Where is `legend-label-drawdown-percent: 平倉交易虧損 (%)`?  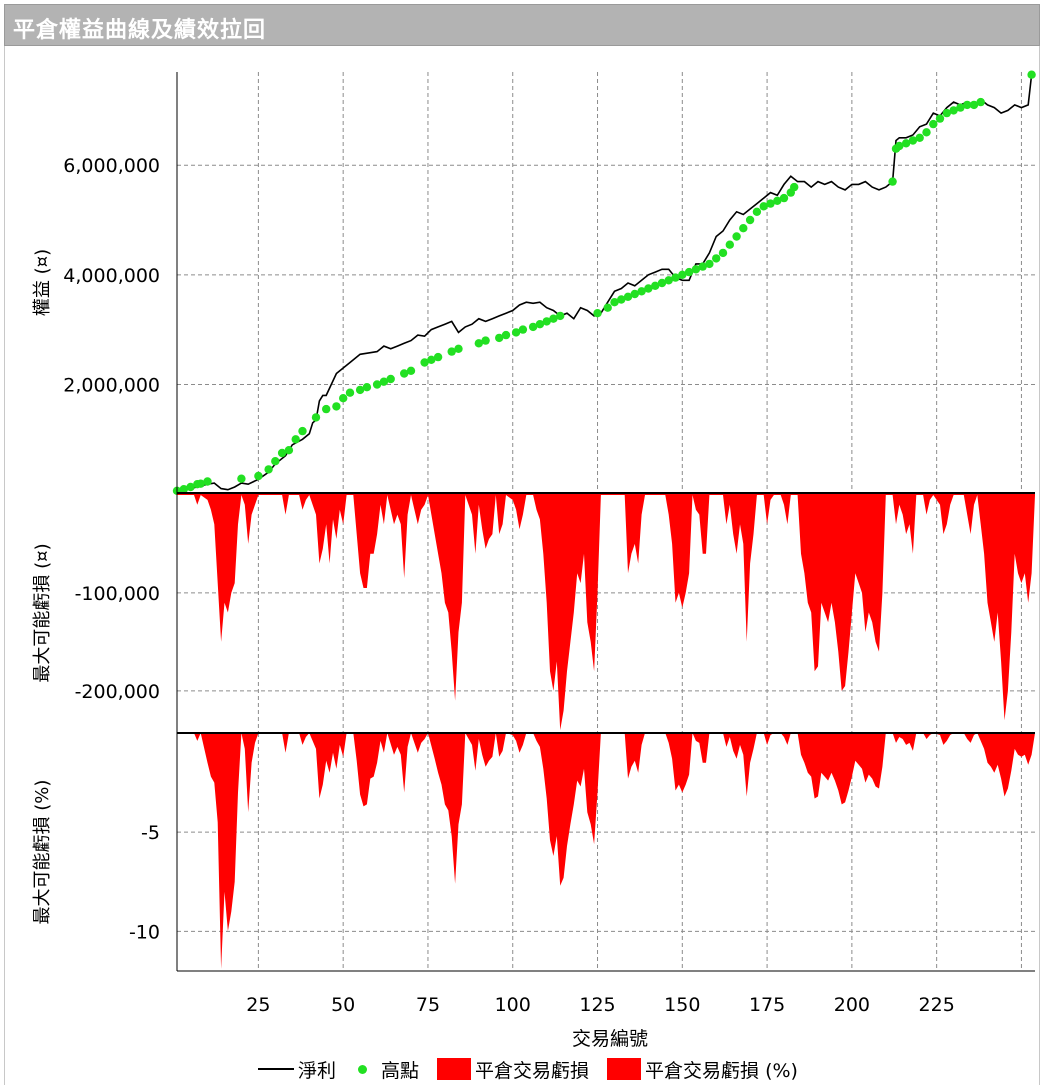
legend-label-drawdown-percent: 平倉交易虧損 (%) is located at coordinates (721, 1070).